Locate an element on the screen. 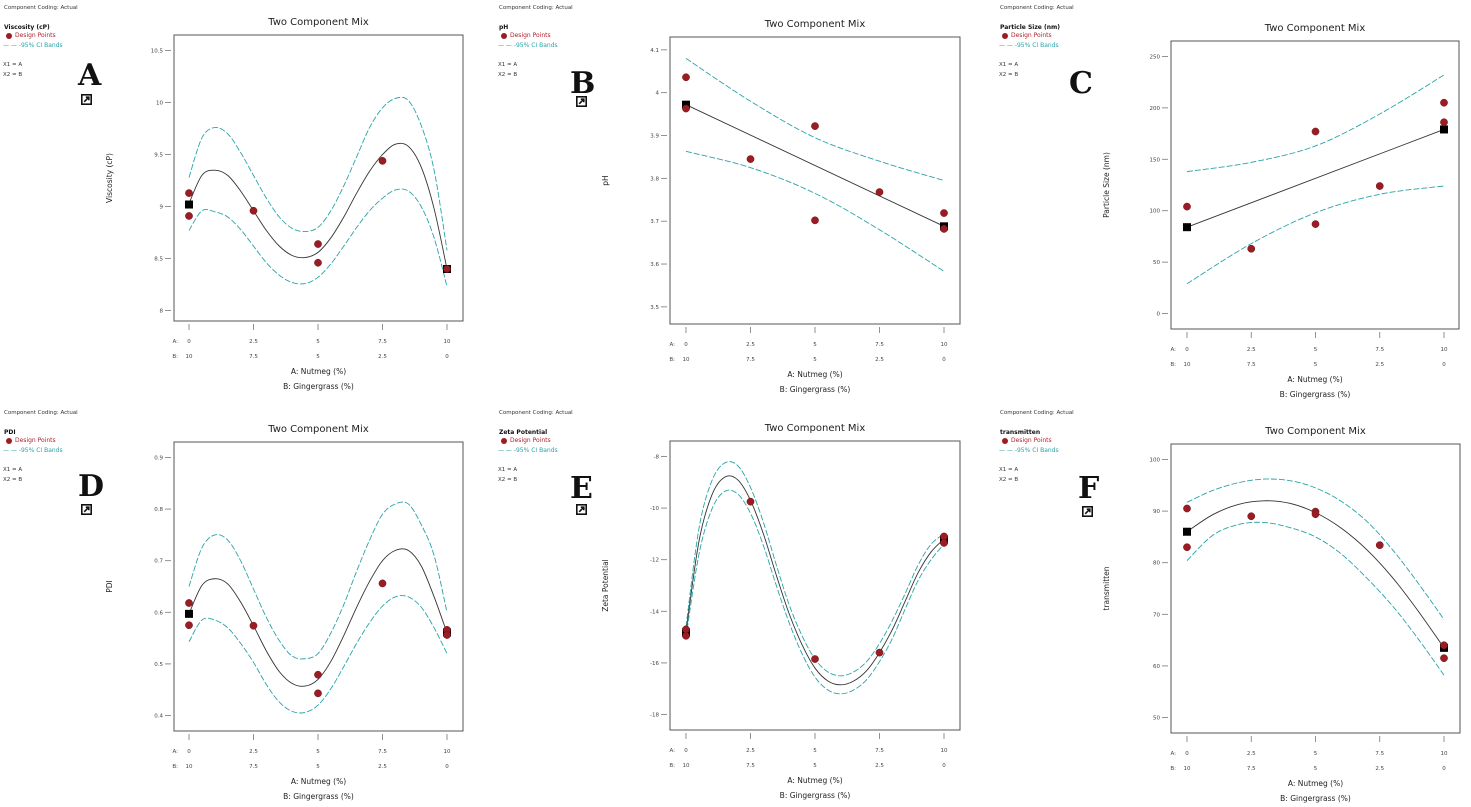  y-axis-label: transmitten is located at coordinates (1106, 588).